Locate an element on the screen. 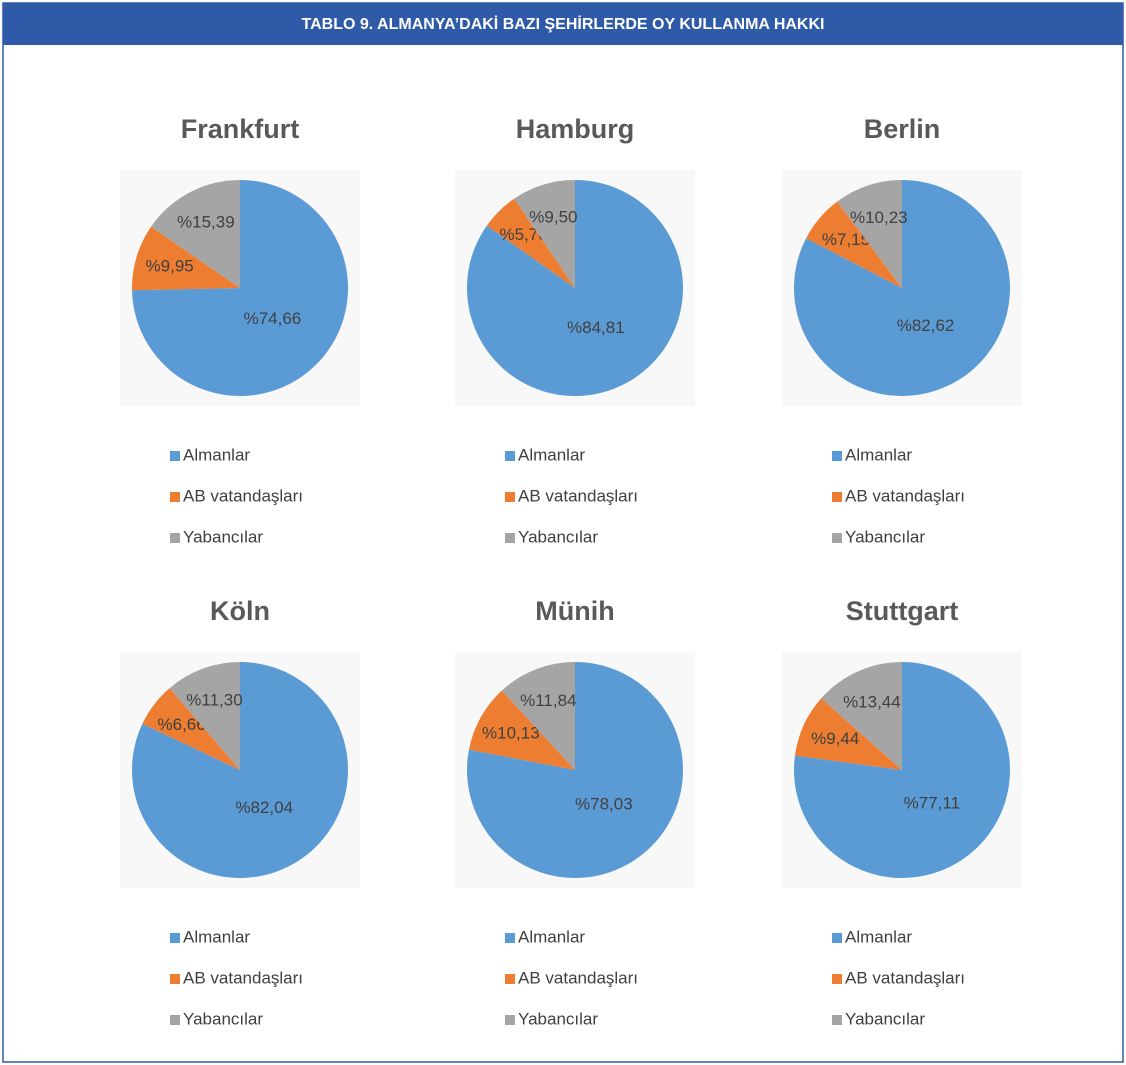  data-label: %78,03 is located at coordinates (604, 803).